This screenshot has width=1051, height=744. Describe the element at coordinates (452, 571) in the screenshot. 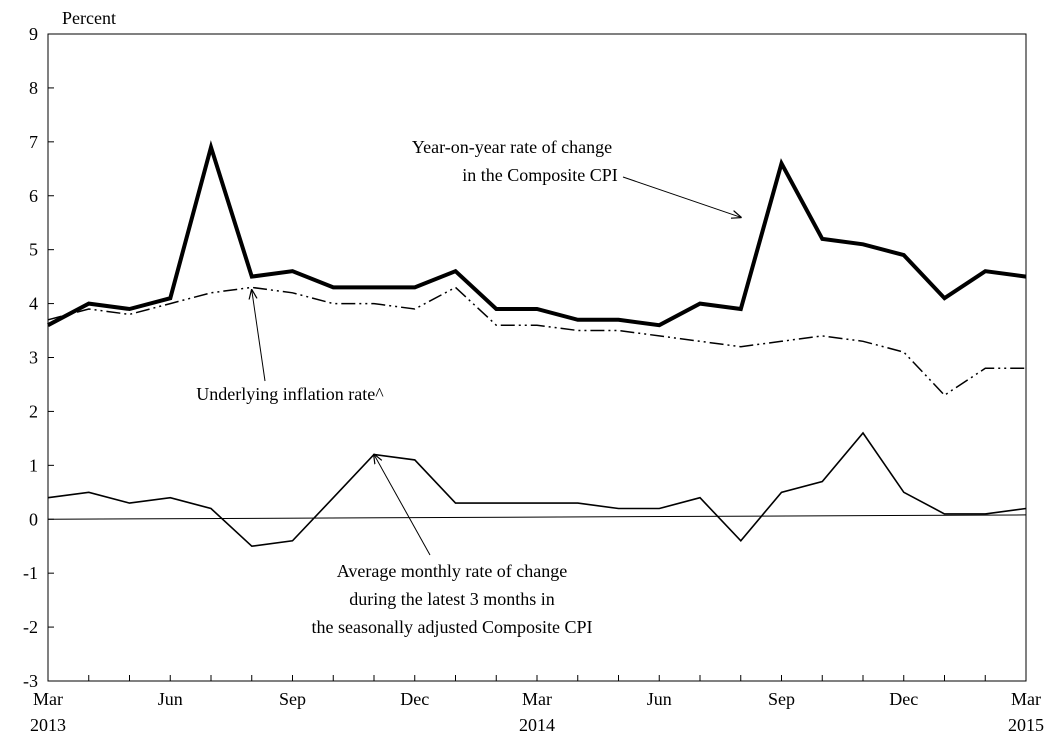

I see `annotation-monthly-line: Average monthly rate of change` at that location.